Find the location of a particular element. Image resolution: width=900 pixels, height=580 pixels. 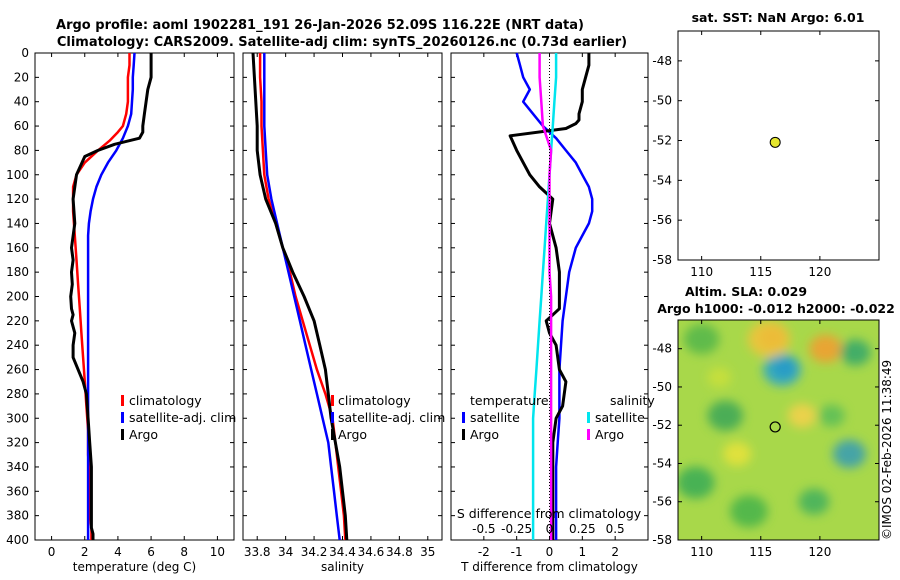

sst_map-ytick-label: -50 is located at coordinates (662, 101).